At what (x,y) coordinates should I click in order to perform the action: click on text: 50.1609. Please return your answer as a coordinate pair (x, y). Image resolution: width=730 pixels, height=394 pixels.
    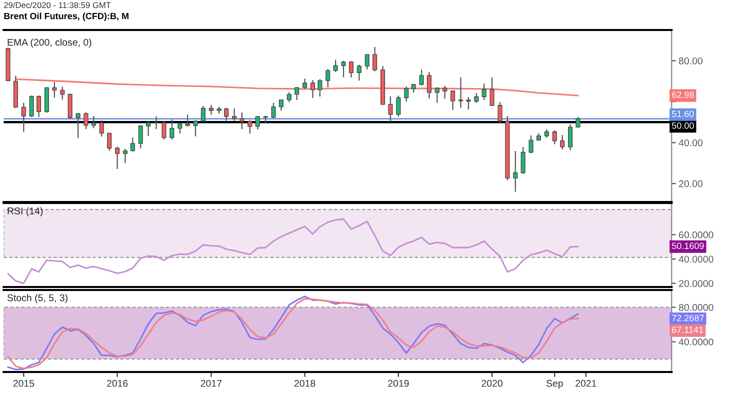
    Looking at the image, I should click on (688, 246).